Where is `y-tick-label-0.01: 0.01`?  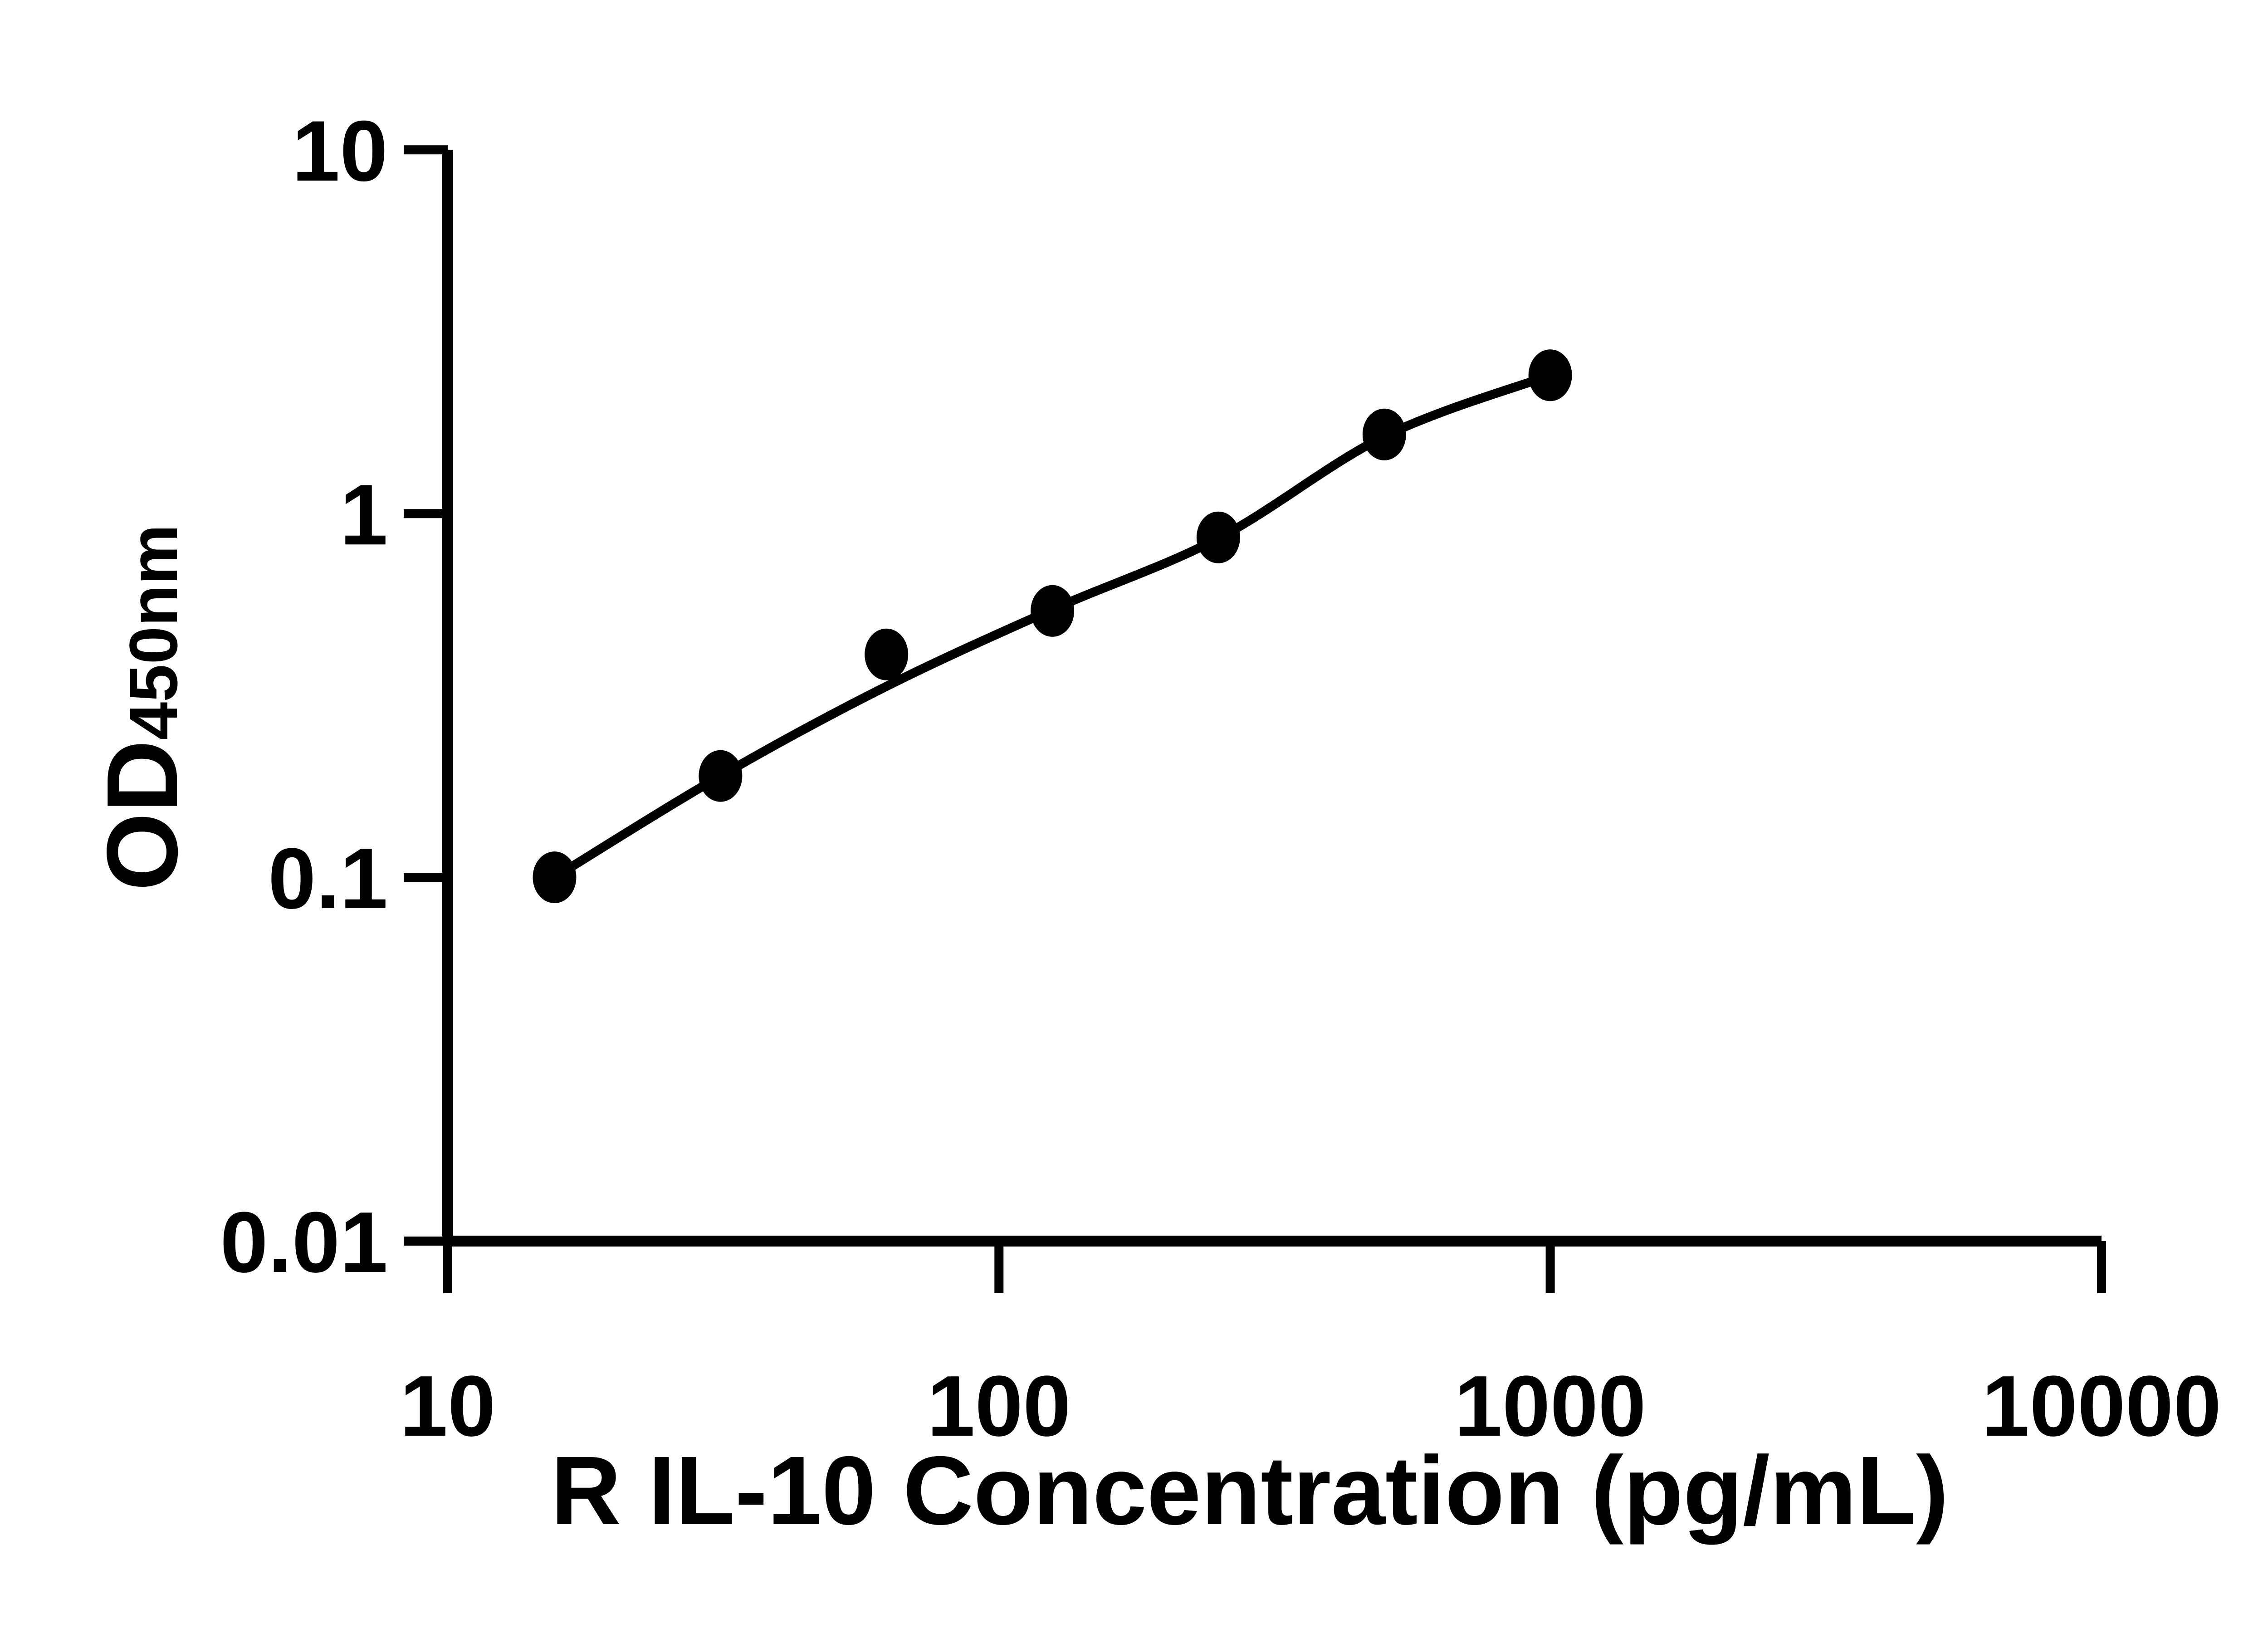 y-tick-label-0.01: 0.01 is located at coordinates (304, 1242).